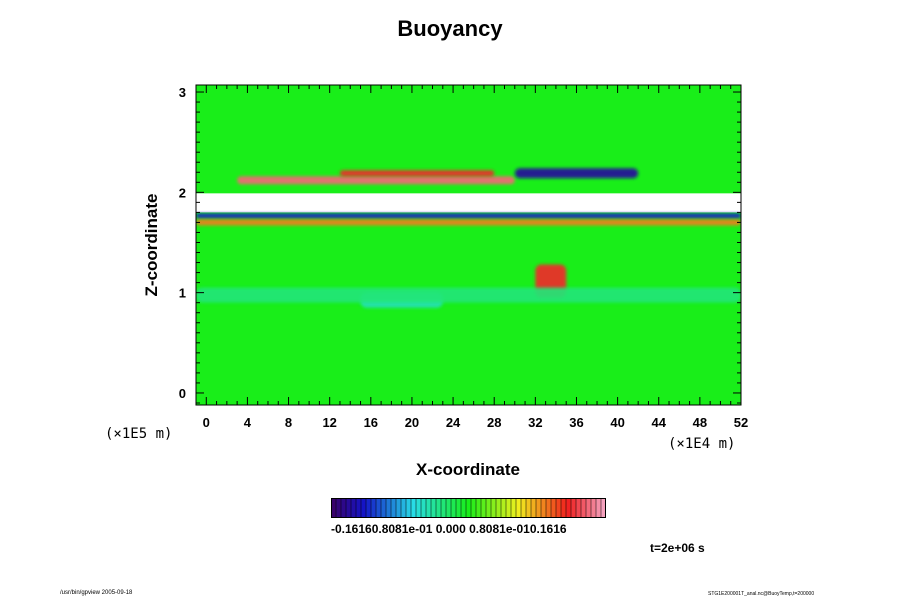 The height and width of the screenshot is (600, 900). What do you see at coordinates (371, 422) in the screenshot?
I see `x-tick-label: 16` at bounding box center [371, 422].